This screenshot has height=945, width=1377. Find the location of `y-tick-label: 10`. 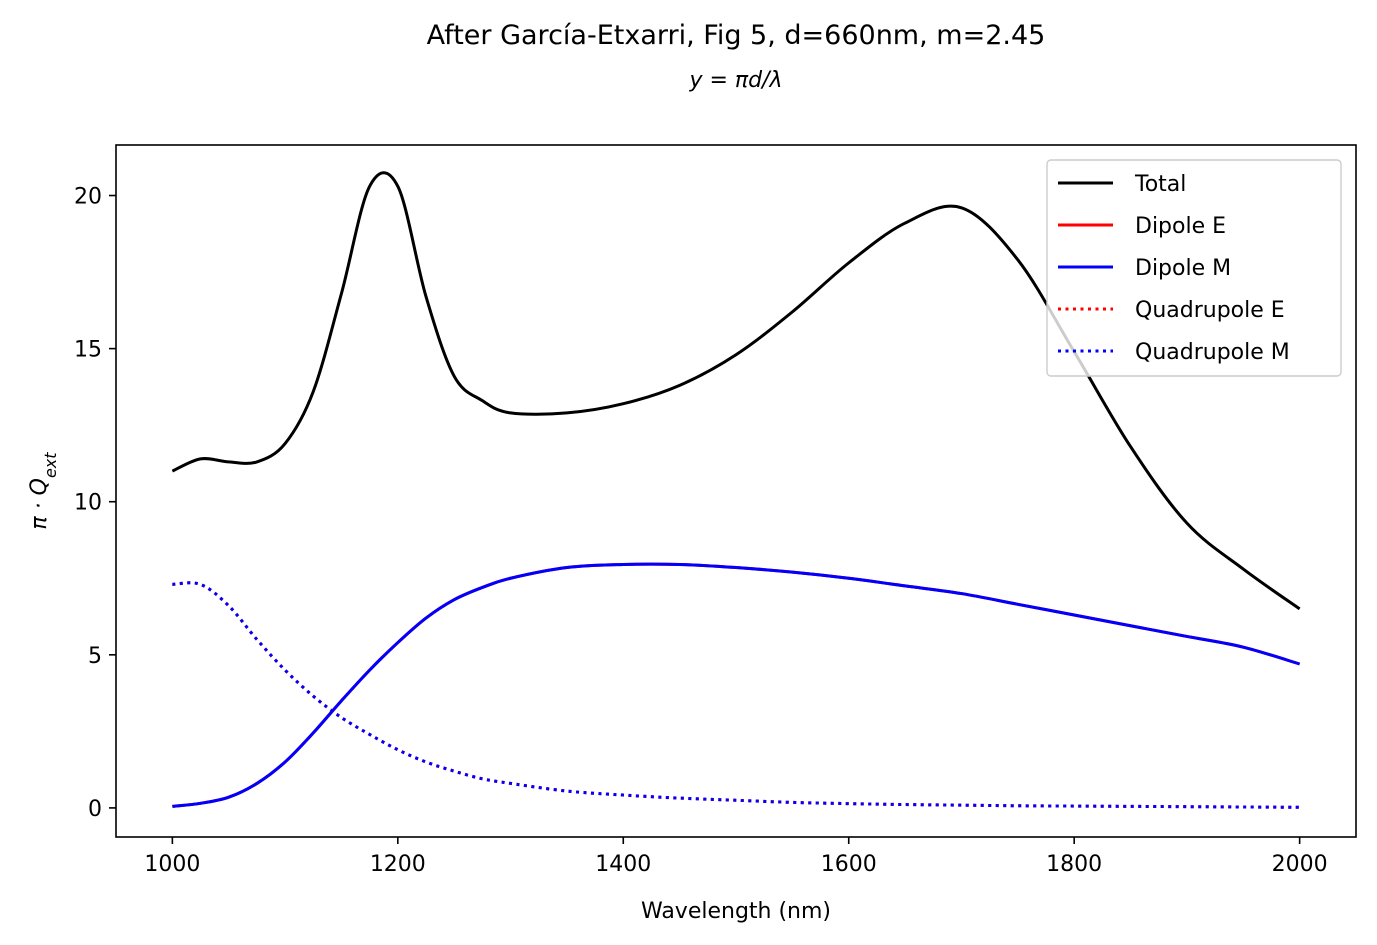

y-tick-label: 10 is located at coordinates (88, 503).